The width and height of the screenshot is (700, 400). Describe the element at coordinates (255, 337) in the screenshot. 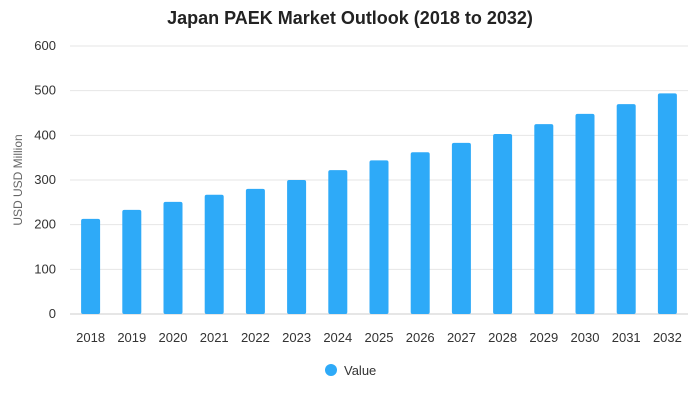

I see `x-tick-label: 2022` at that location.